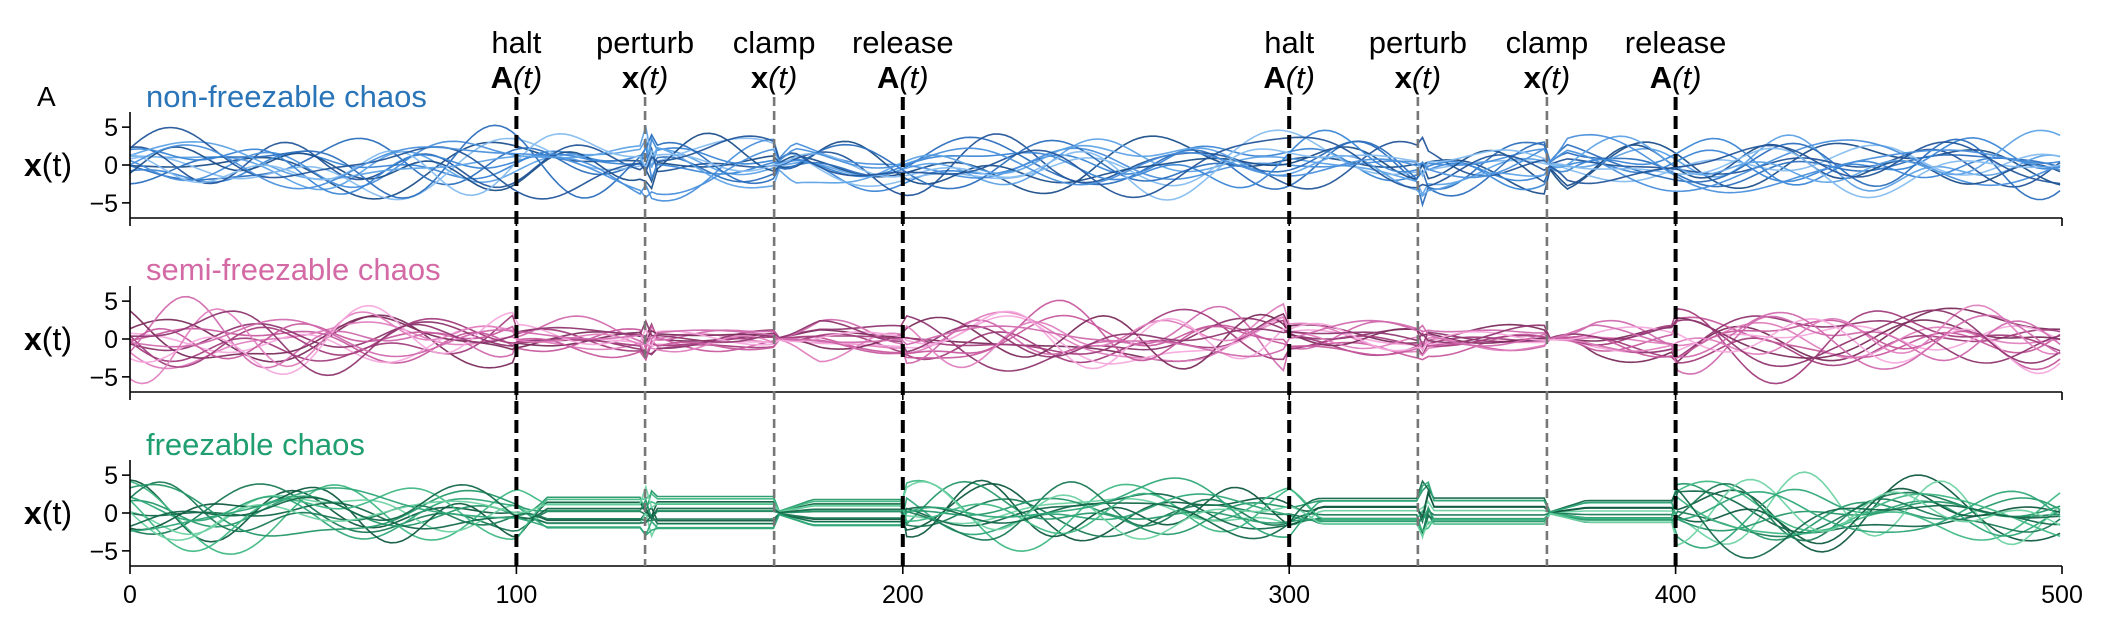  I want to click on x-tick-label: 0, so click(130, 595).